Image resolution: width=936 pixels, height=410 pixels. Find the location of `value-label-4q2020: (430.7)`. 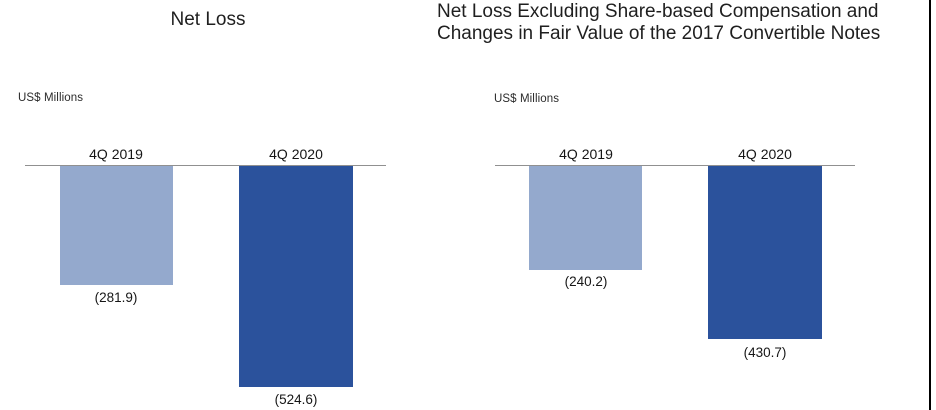

value-label-4q2020: (430.7) is located at coordinates (765, 352).